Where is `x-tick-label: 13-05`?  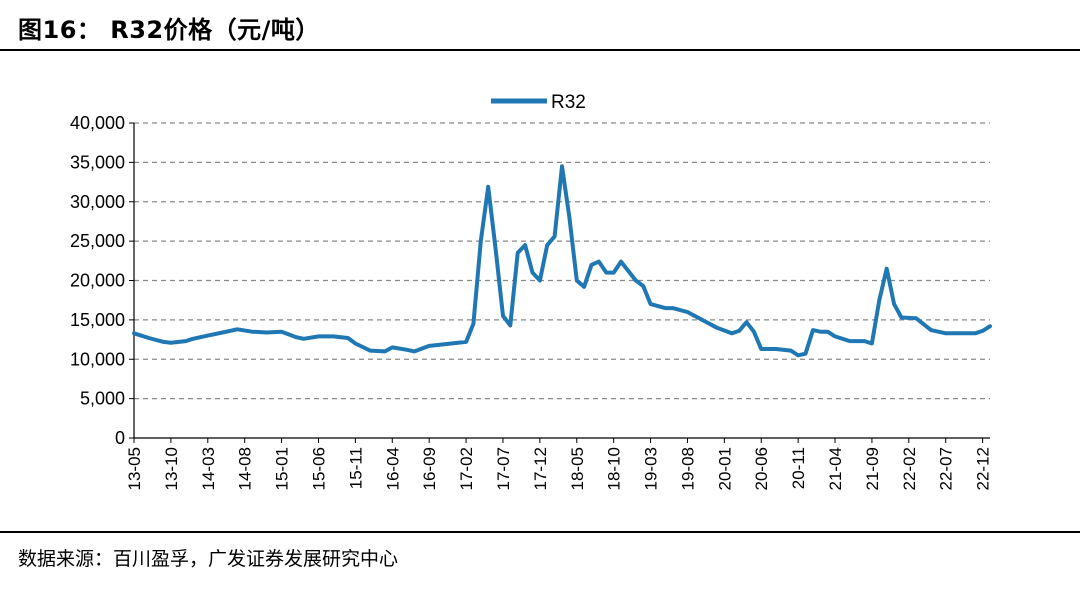
x-tick-label: 13-05 is located at coordinates (134, 468).